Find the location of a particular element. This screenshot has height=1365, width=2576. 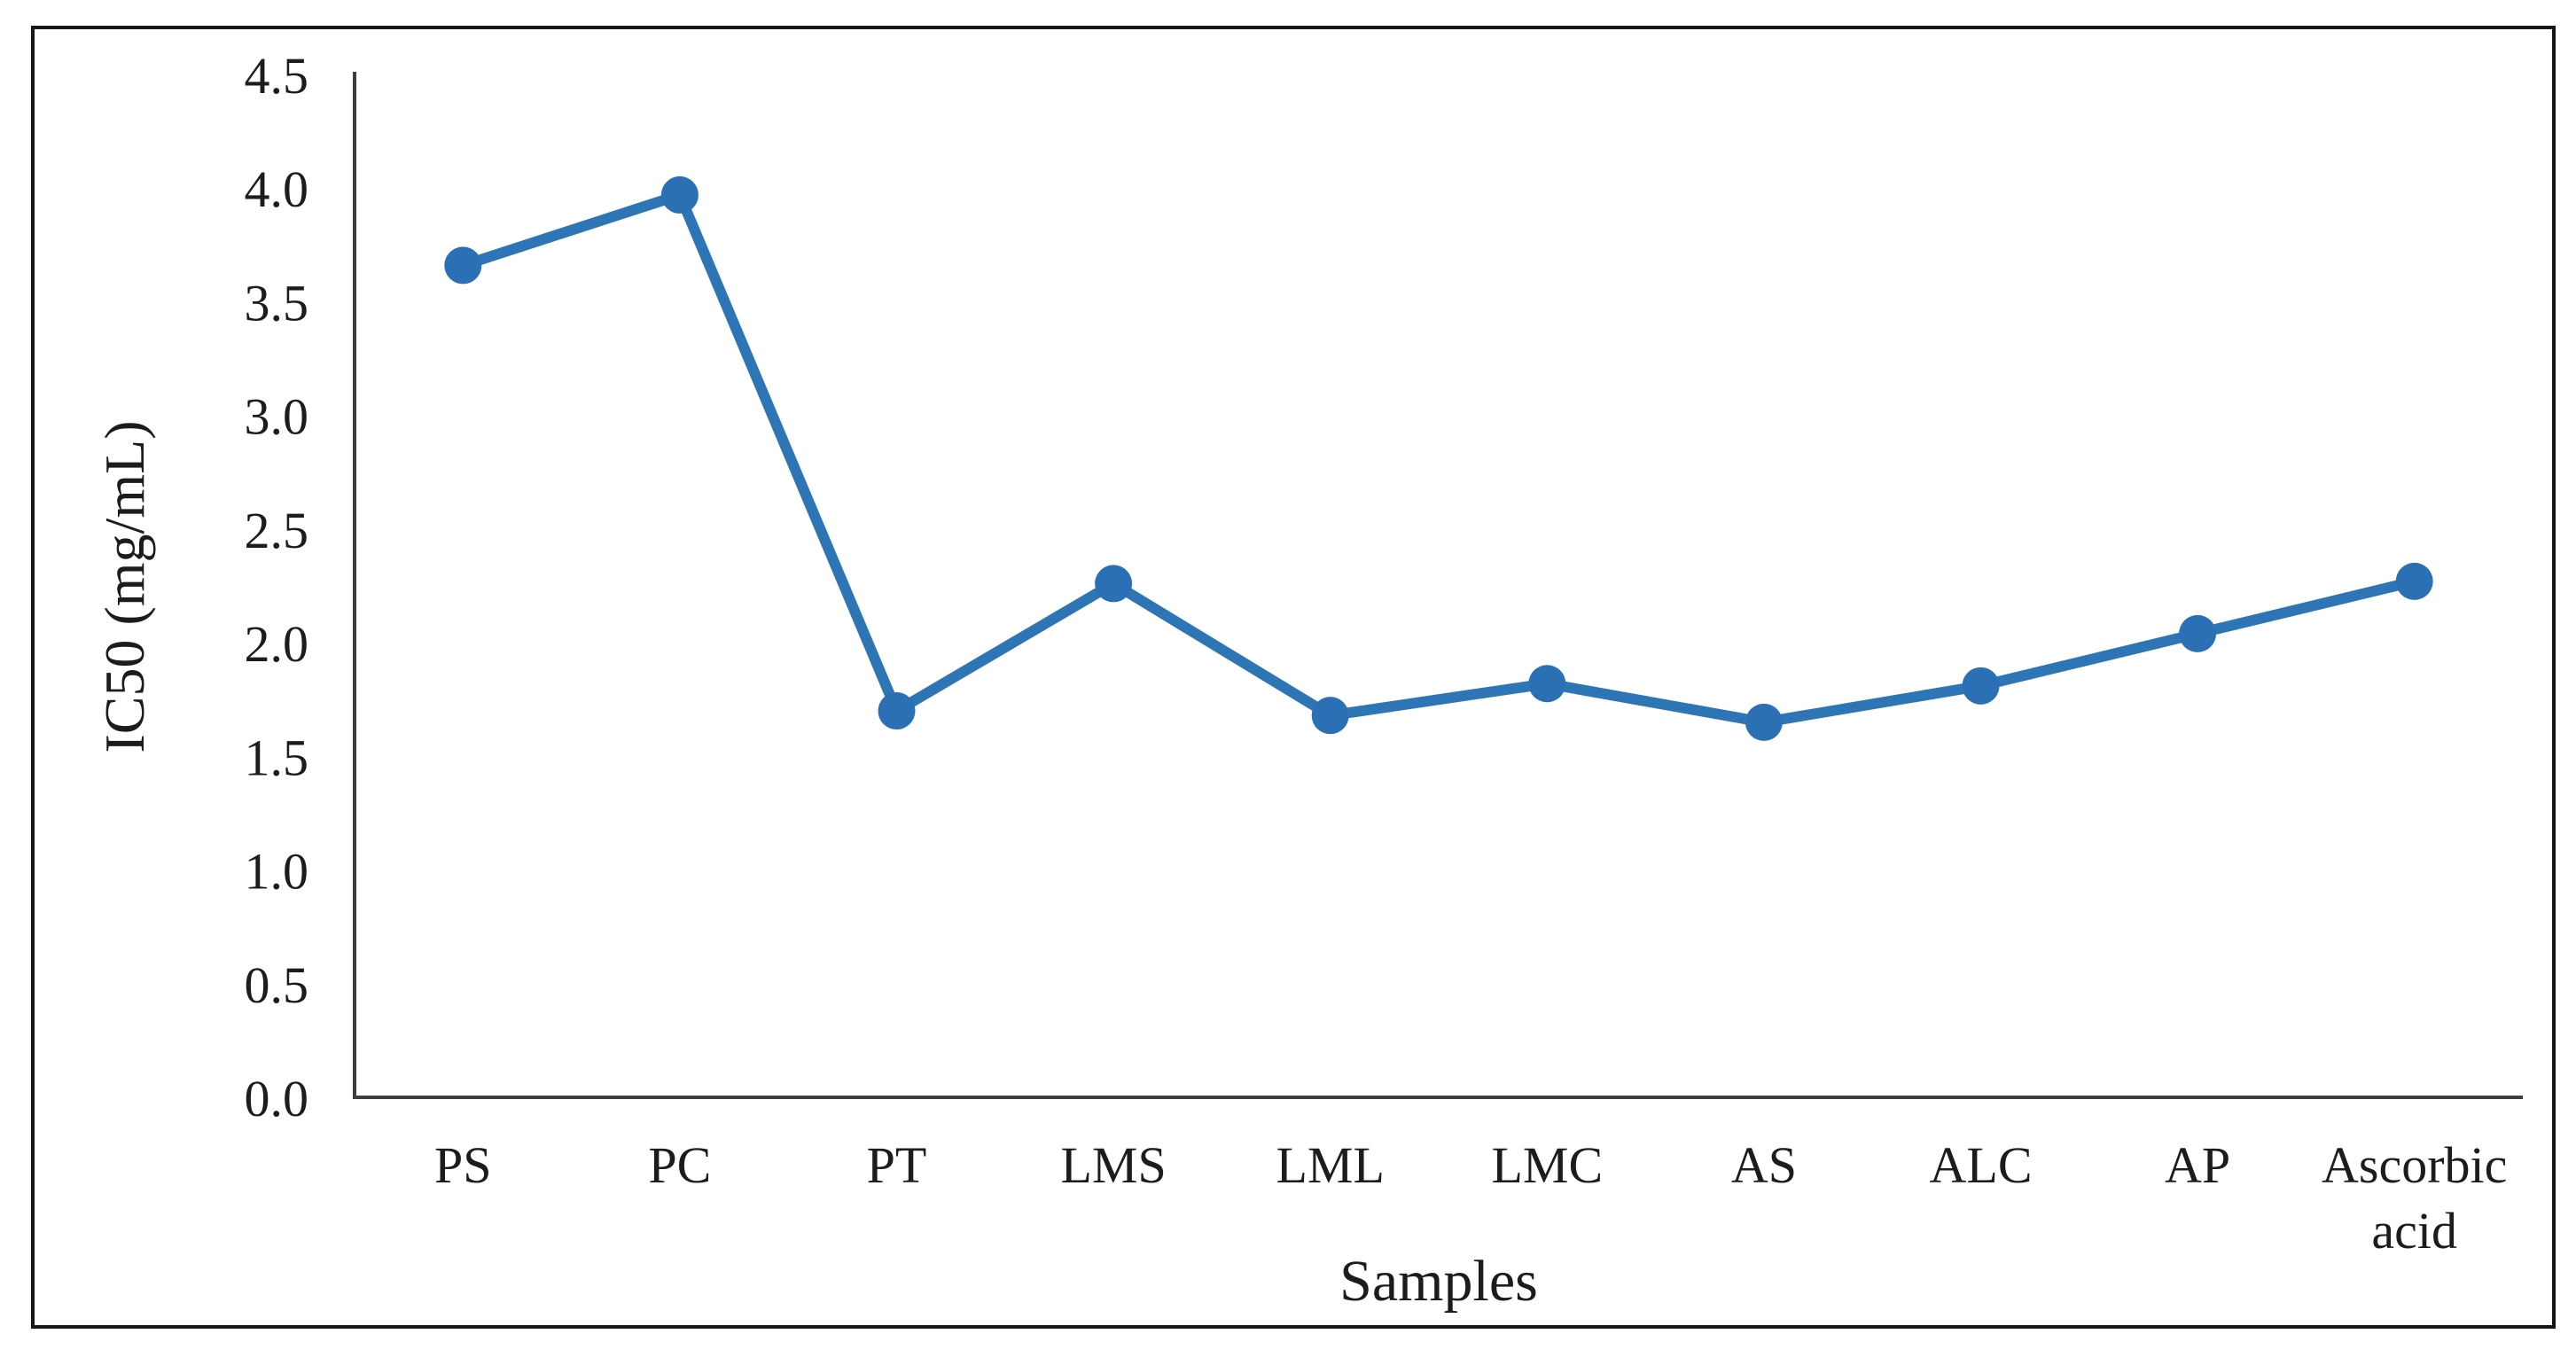

data-point-marker-PC is located at coordinates (679, 195).